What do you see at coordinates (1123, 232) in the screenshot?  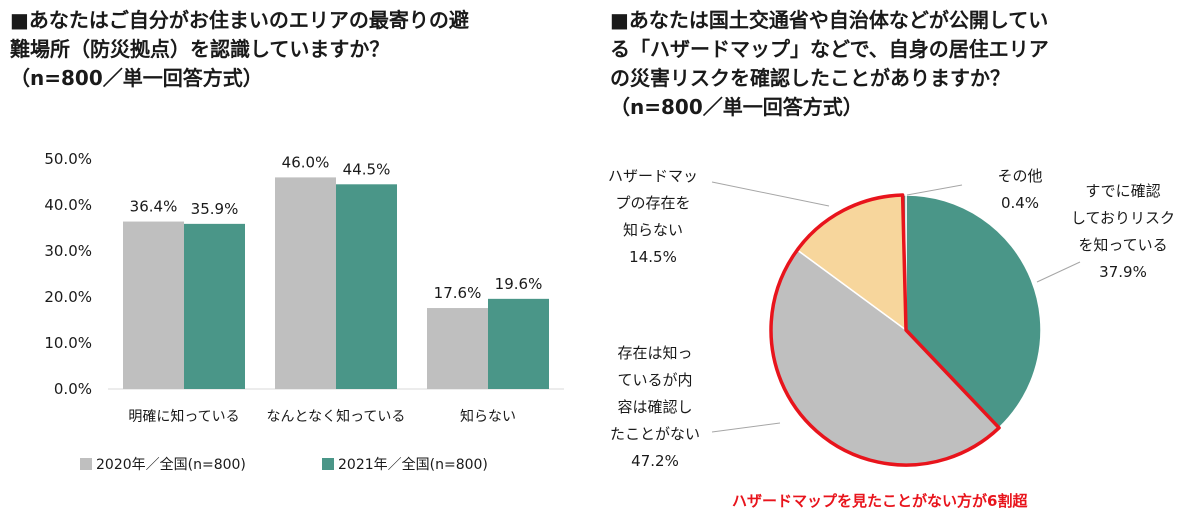 I see `pie-label-checked: すでに確認 しておりリスク を知っている 37.9%` at bounding box center [1123, 232].